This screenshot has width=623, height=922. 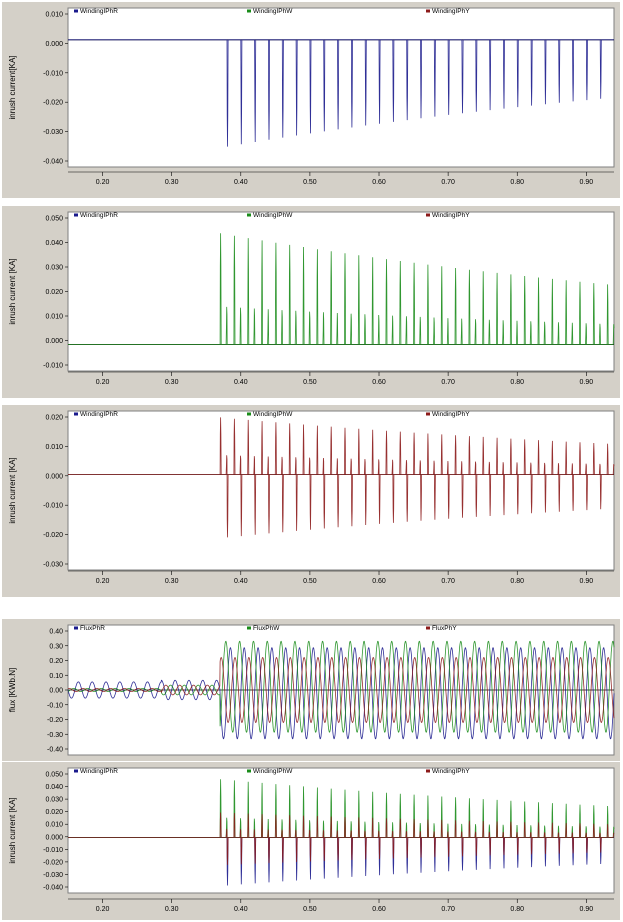 What do you see at coordinates (56, 646) in the screenshot?
I see `y-tick-label: 0.30` at bounding box center [56, 646].